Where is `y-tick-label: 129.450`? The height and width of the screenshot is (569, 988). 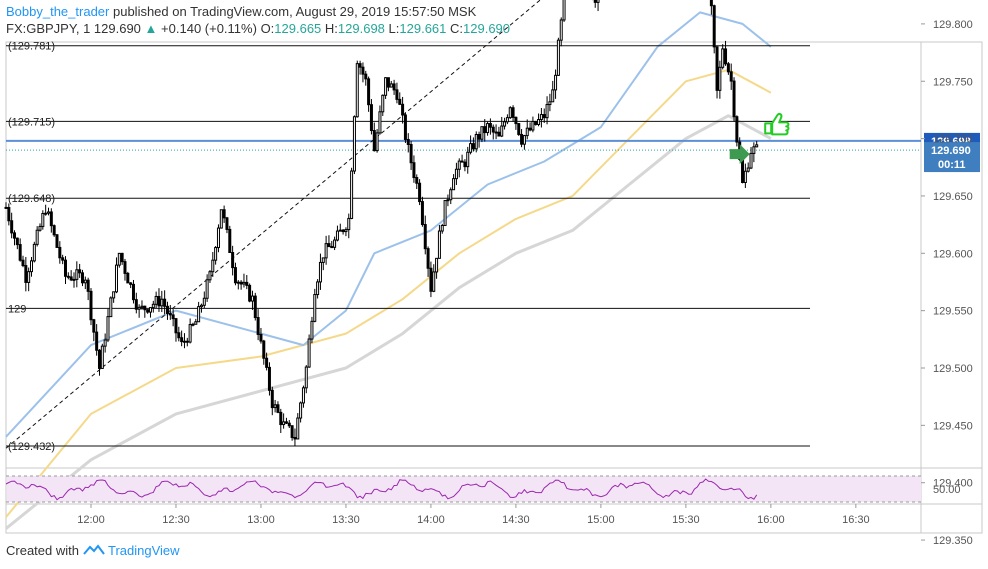 y-tick-label: 129.450 is located at coordinates (953, 426).